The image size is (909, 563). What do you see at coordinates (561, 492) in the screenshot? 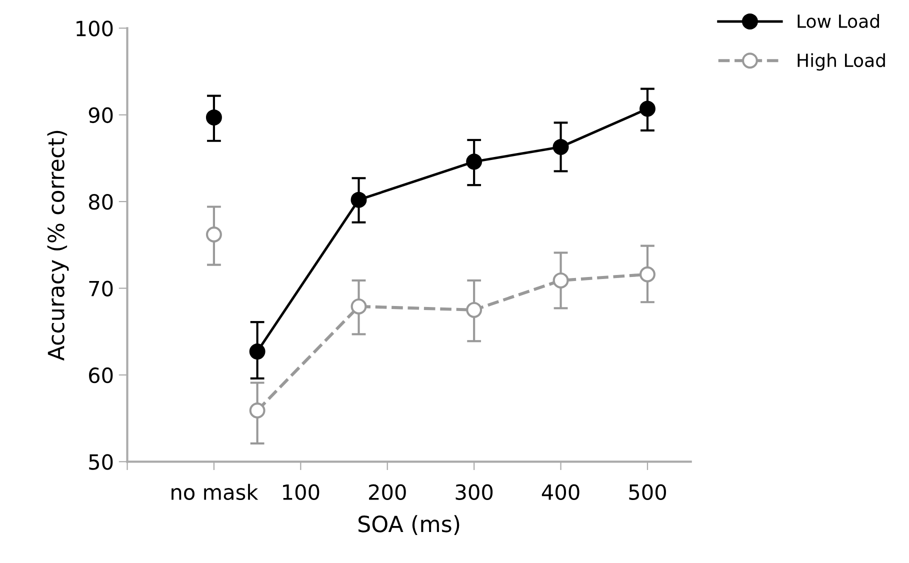
I see `x-tick-label: 400` at bounding box center [561, 492].